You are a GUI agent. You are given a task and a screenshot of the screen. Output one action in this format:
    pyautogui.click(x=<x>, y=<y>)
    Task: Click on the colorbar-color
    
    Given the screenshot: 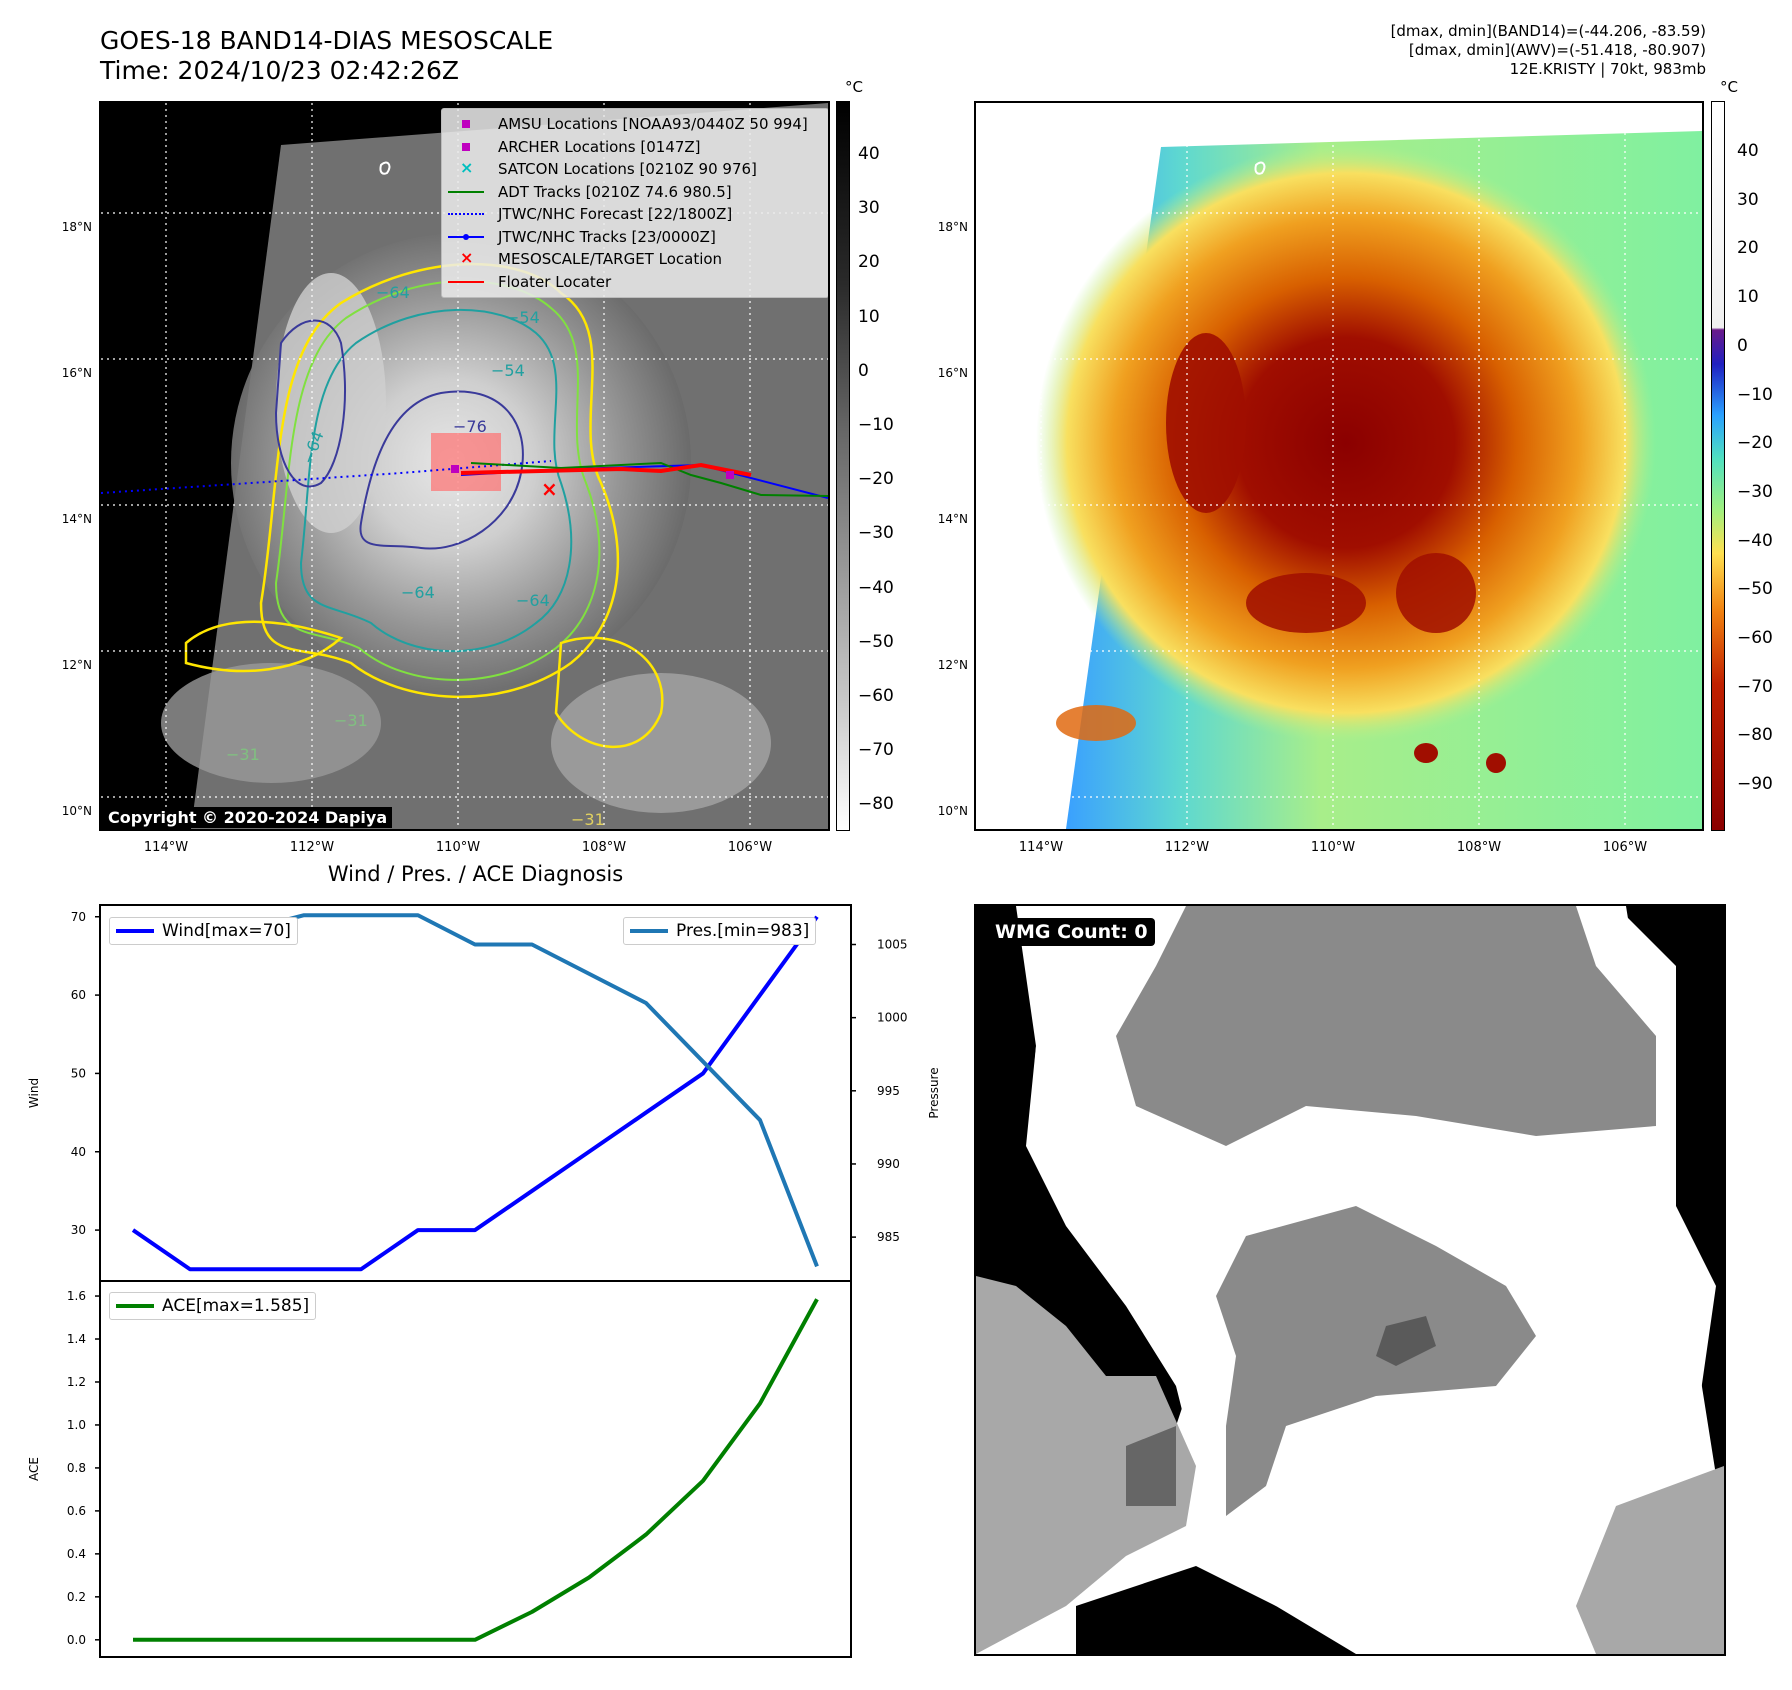 What is the action you would take?
    pyautogui.click(x=1718, y=466)
    